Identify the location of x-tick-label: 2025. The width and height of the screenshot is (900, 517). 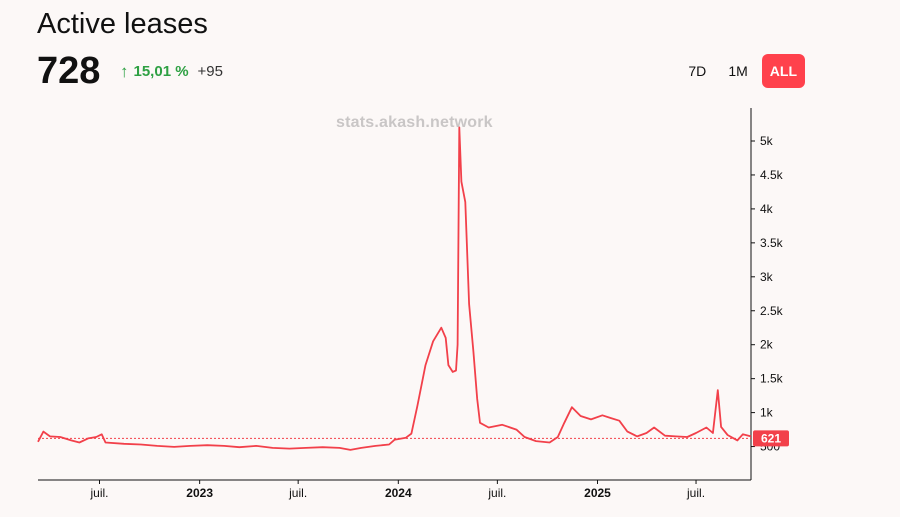
(597, 493).